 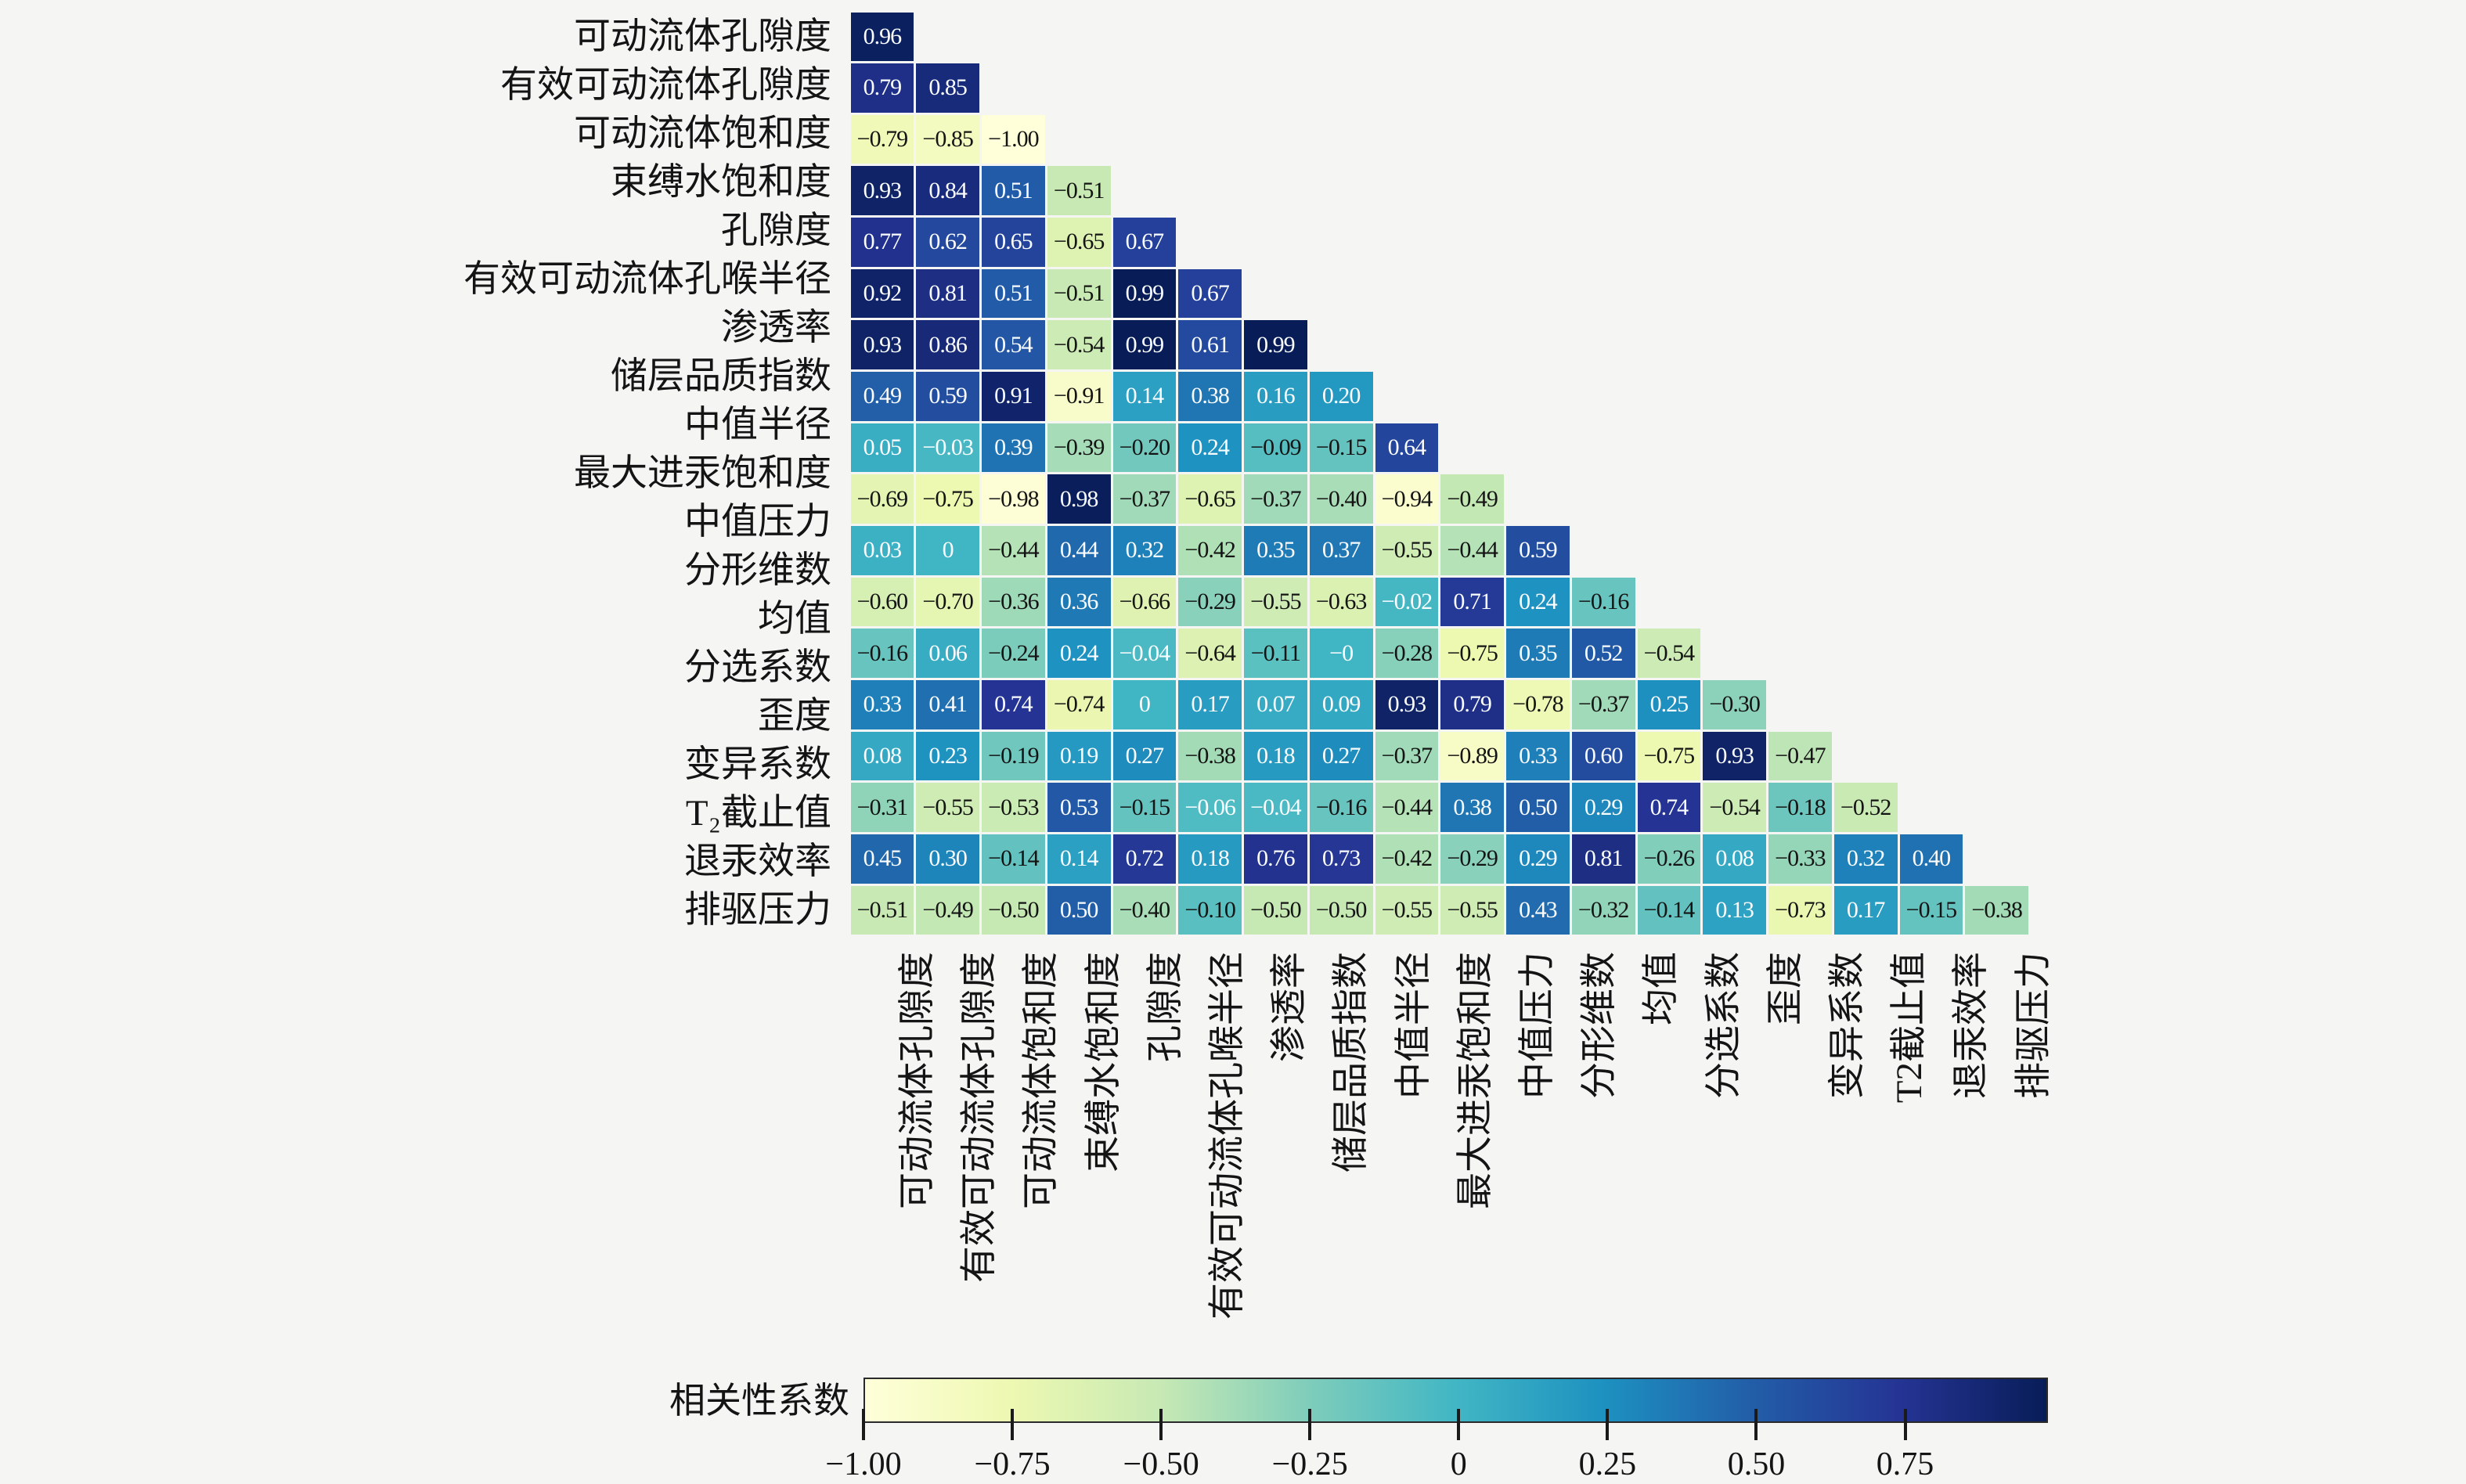 I want to click on heatmap-cell: −0.02, so click(x=1407, y=602).